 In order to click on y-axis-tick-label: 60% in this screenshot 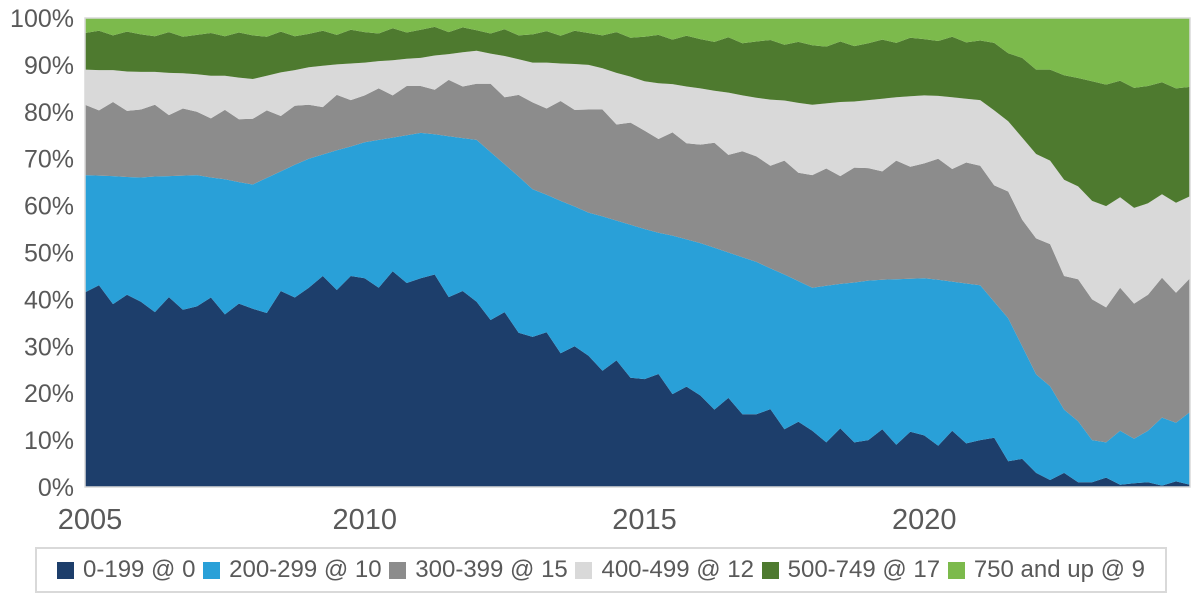, I will do `click(49, 207)`.